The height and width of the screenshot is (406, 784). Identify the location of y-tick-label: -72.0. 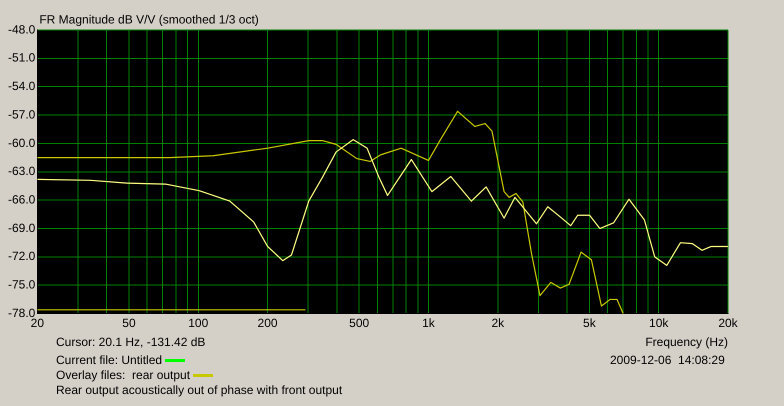
(22, 256).